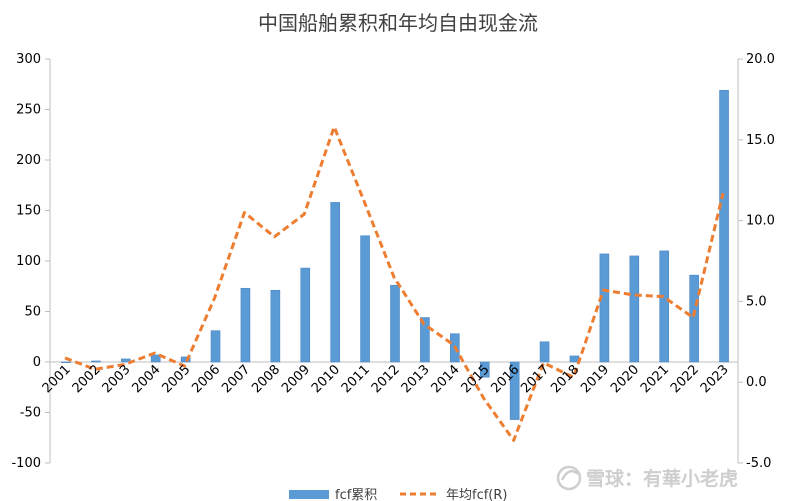 The height and width of the screenshot is (501, 788). Describe the element at coordinates (758, 463) in the screenshot. I see `y-right-tick-label: -5.0` at that location.